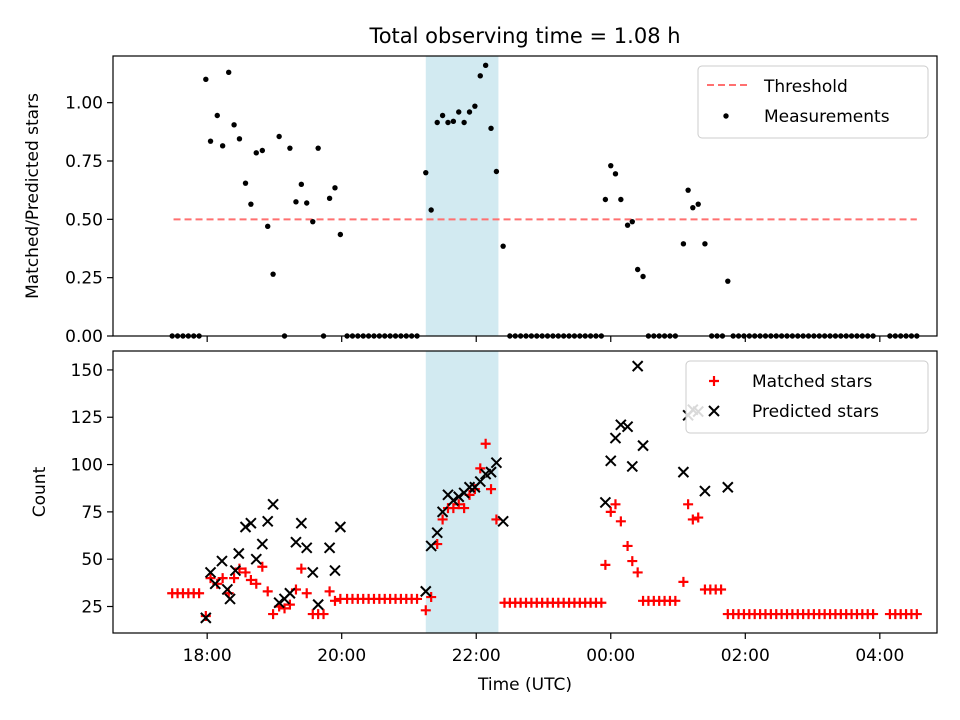 Image resolution: width=960 pixels, height=720 pixels. Describe the element at coordinates (84, 104) in the screenshot. I see `y-tick-label: 1.00` at that location.